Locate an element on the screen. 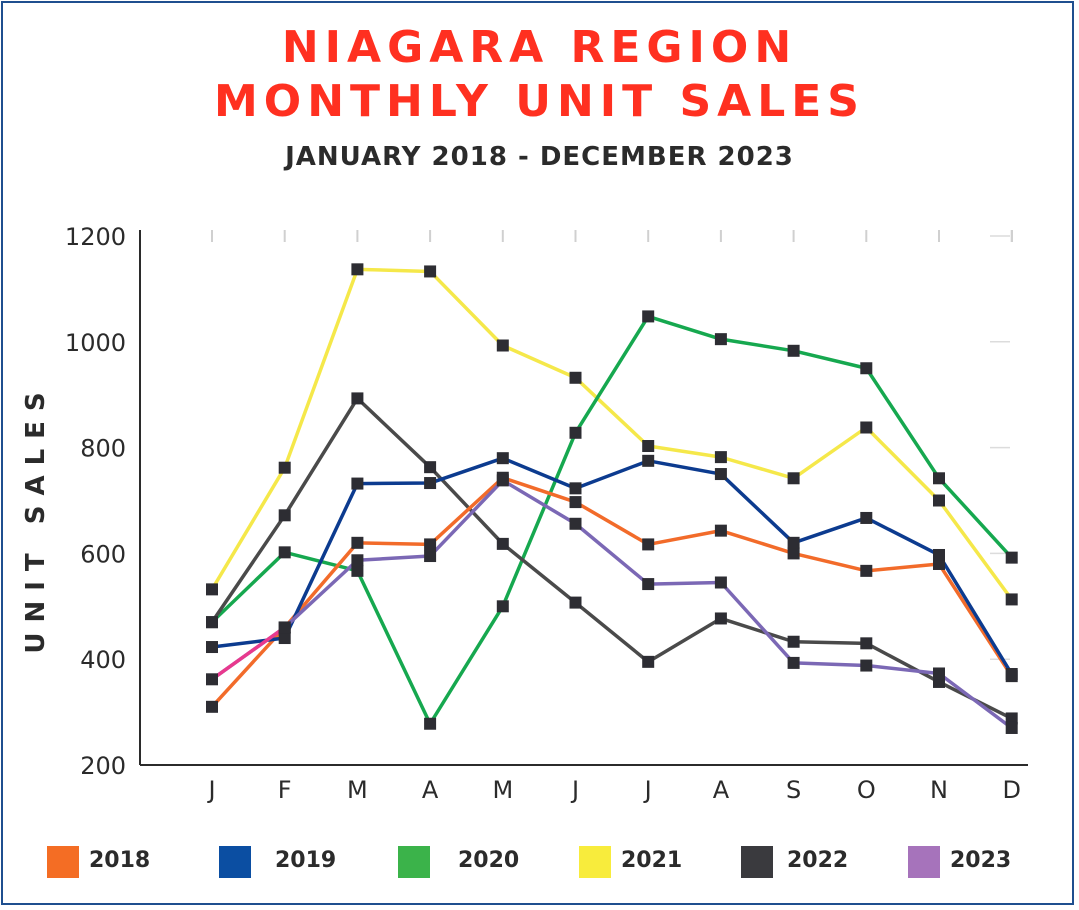 This screenshot has height=910, width=1079. chart-title-line-2: MONTHLY UNIT SALES is located at coordinates (539, 101).